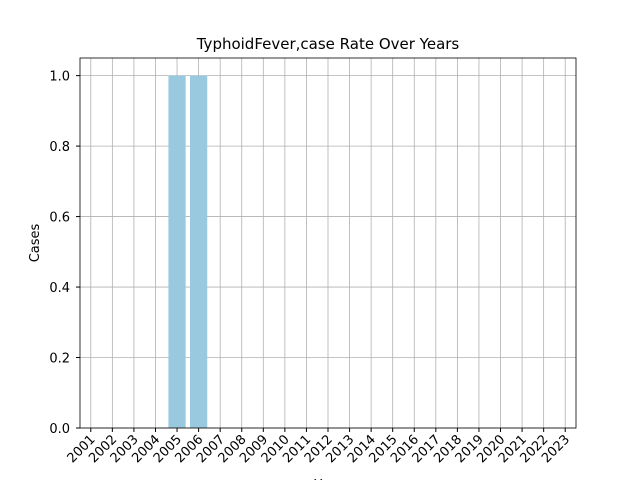 The image size is (640, 480). Describe the element at coordinates (35, 242) in the screenshot. I see `y-axis-label: Cases` at that location.